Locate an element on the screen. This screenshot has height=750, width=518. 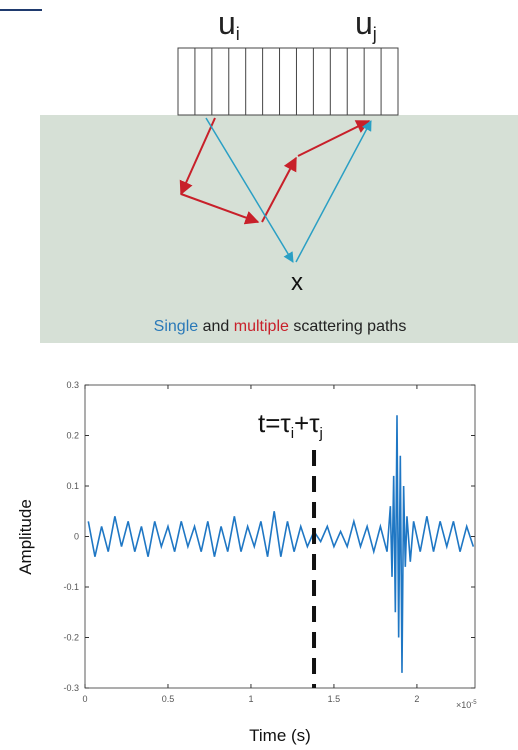
array-cells is located at coordinates (288, 81).